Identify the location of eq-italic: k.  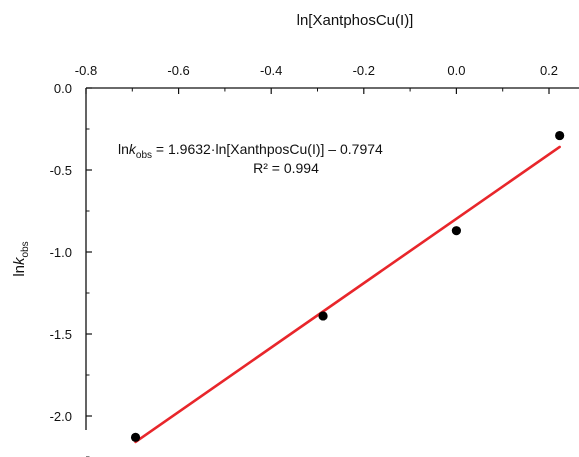
(133, 149).